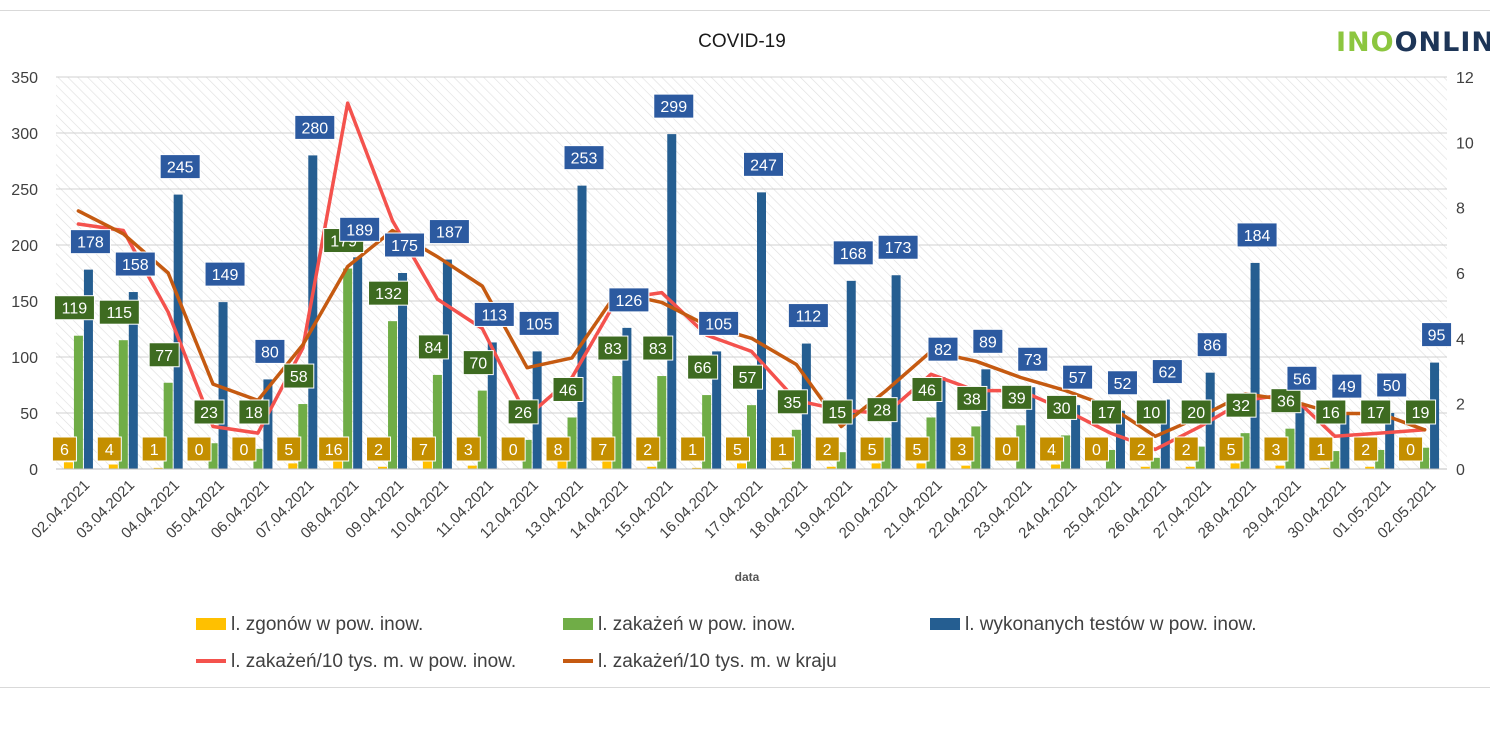  I want to click on data-label-tests: 50, so click(1392, 386).